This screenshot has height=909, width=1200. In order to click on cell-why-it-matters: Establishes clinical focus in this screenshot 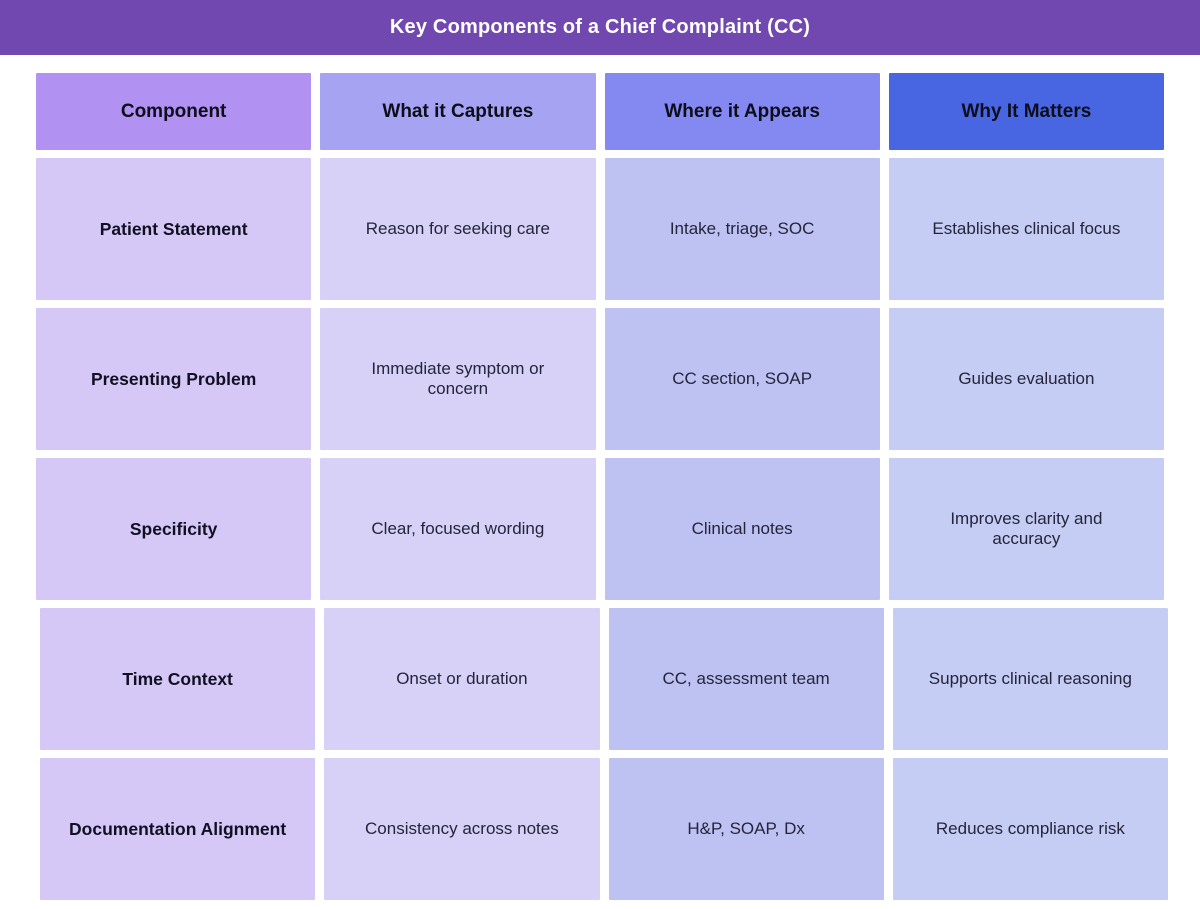, I will do `click(1026, 229)`.